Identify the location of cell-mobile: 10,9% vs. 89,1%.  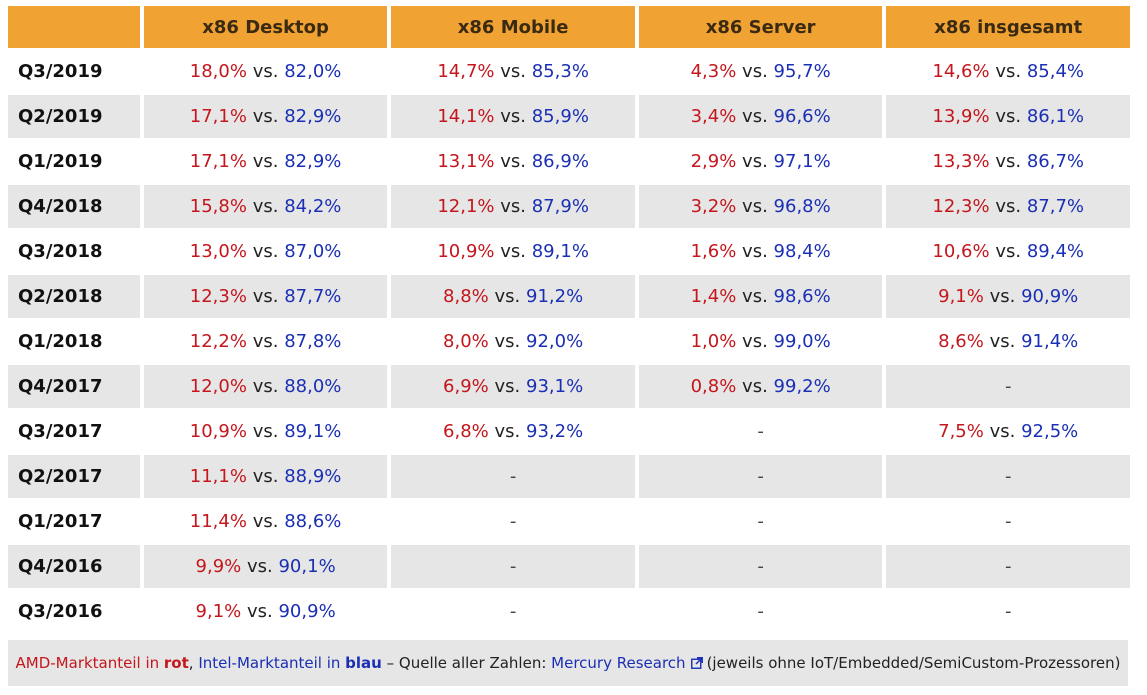
(513, 251).